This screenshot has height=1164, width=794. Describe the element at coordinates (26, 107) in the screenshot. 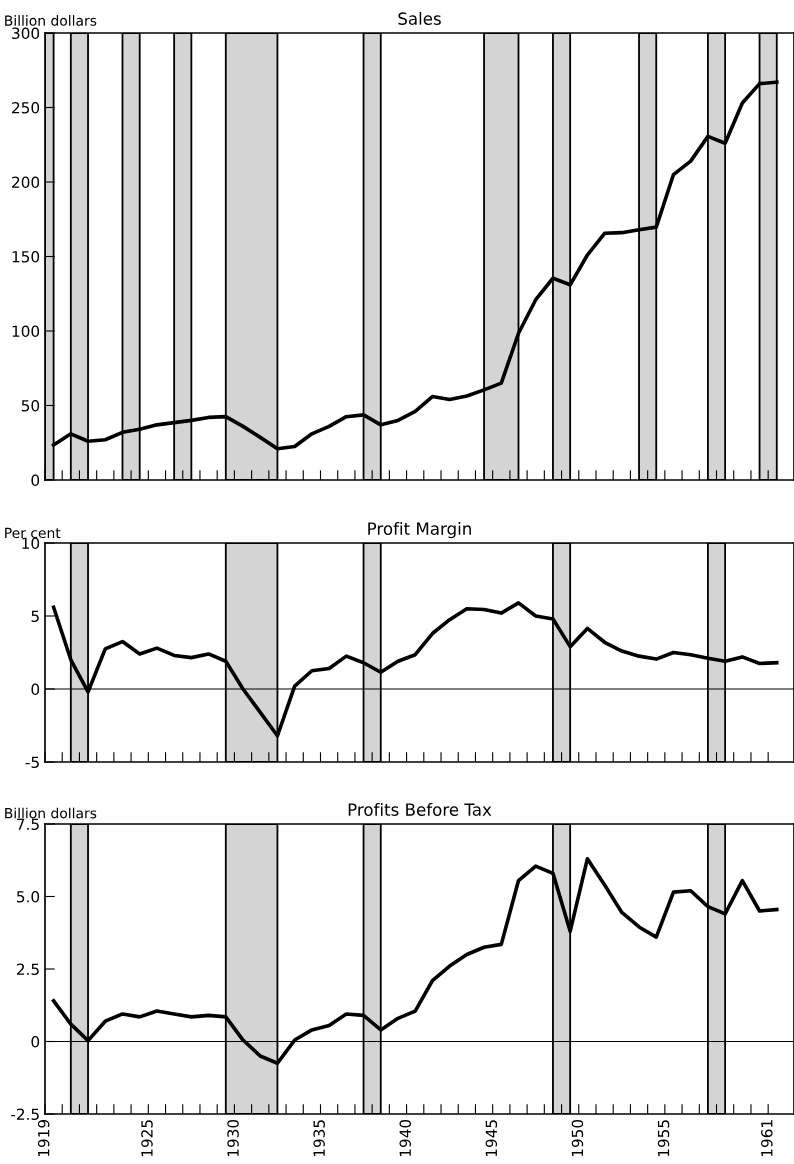

I see `y-tick-label: 250` at that location.